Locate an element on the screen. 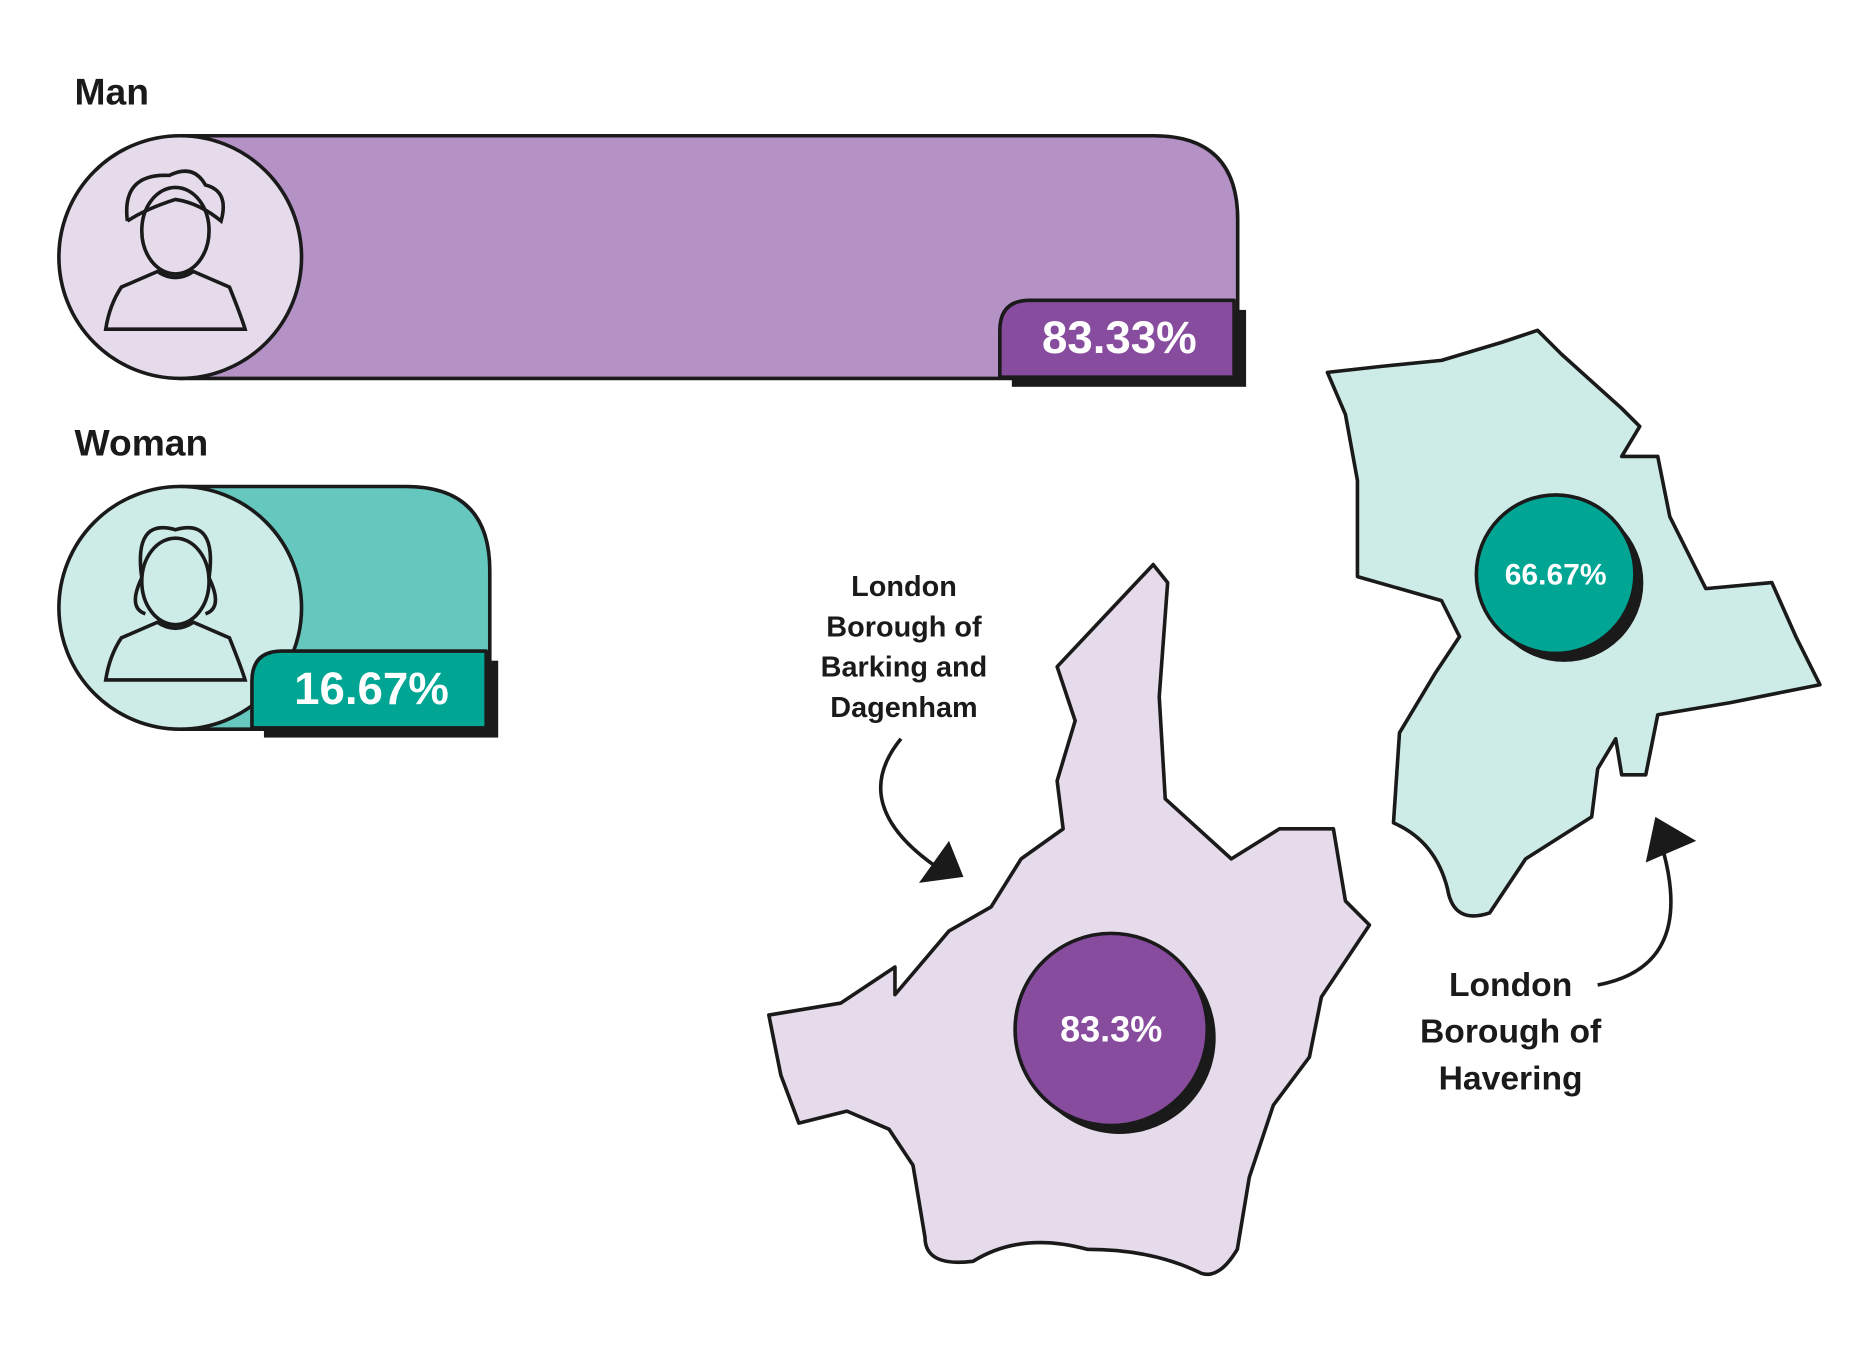 This screenshot has height=1346, width=1862. value-label: 16.67% is located at coordinates (371, 688).